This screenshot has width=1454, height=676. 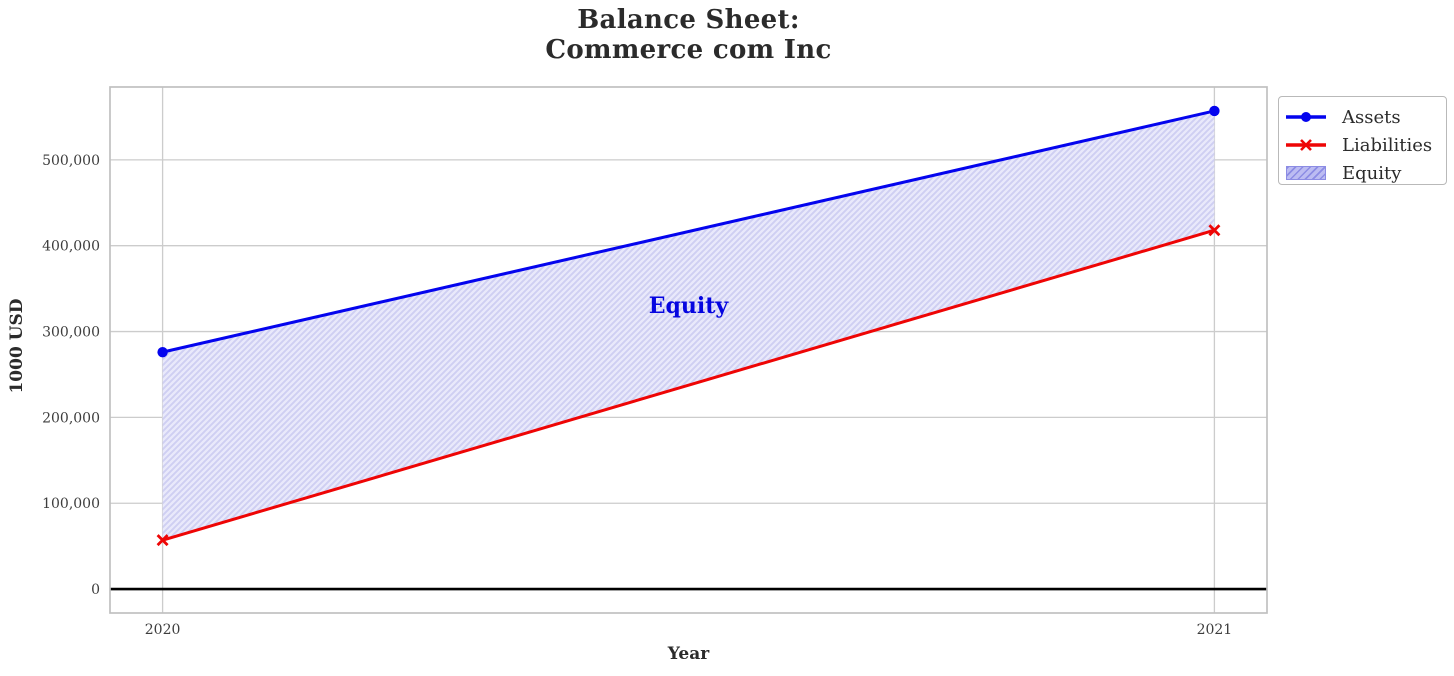 I want to click on chart-title: Balance Sheet: Commerce com Inc, so click(x=688, y=35).